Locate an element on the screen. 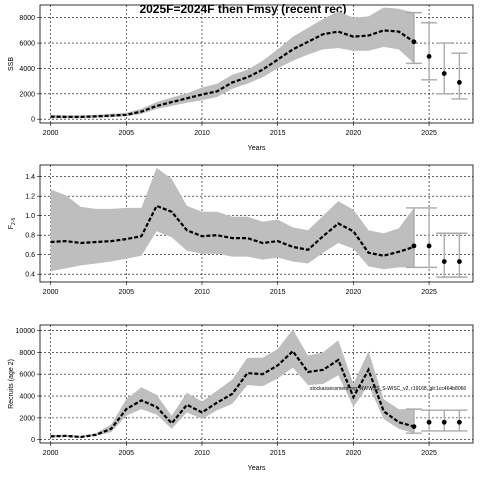 The height and width of the screenshot is (480, 480). y-tick-label: 0.8 is located at coordinates (30, 236).